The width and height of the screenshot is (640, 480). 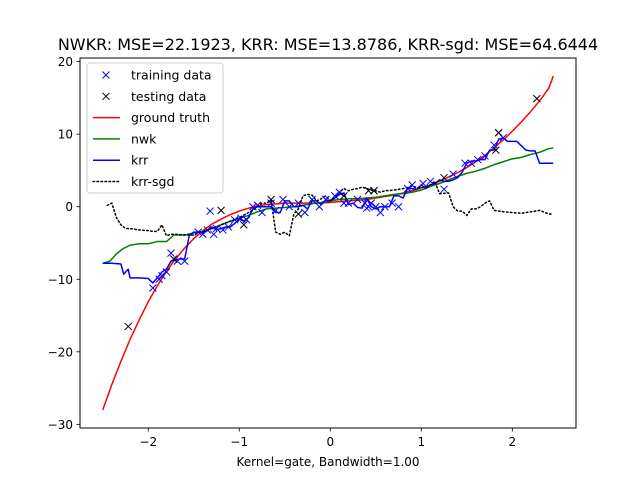 What do you see at coordinates (60, 352) in the screenshot?
I see `y-tick-label: −20` at bounding box center [60, 352].